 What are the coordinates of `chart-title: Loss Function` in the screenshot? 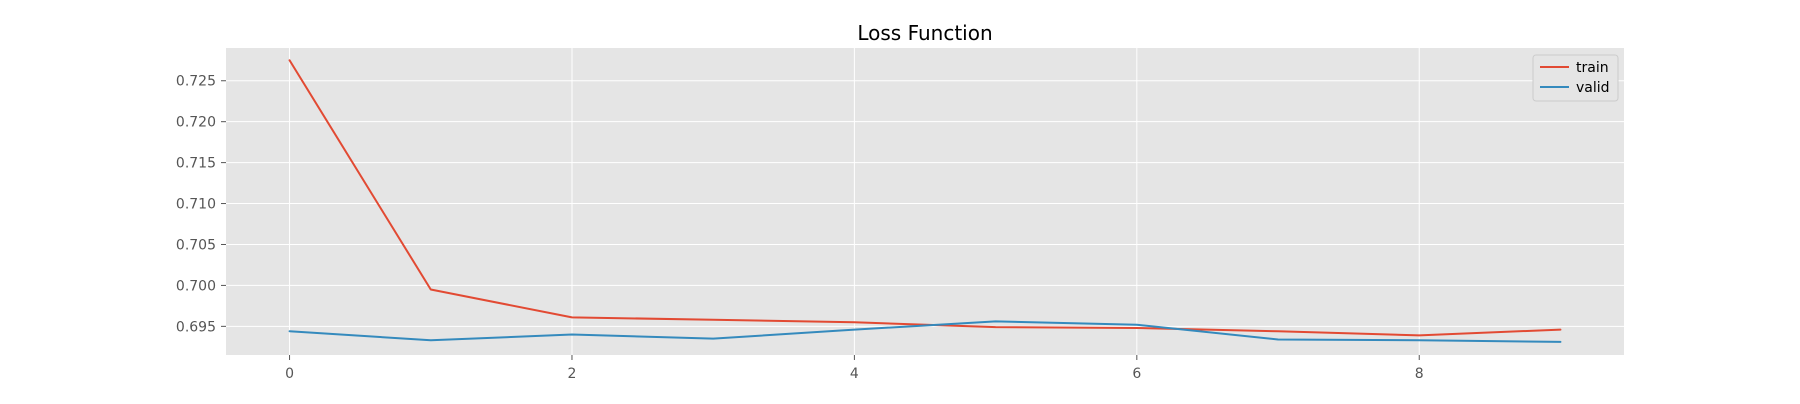 It's located at (924, 33).